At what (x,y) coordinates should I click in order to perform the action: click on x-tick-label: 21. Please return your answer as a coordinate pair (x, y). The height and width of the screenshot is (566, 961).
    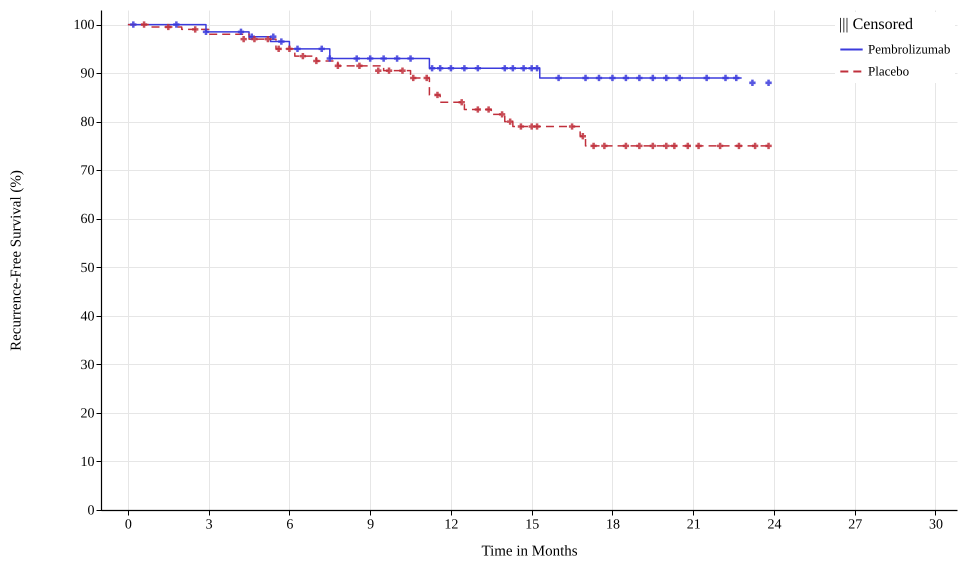
    Looking at the image, I should click on (693, 525).